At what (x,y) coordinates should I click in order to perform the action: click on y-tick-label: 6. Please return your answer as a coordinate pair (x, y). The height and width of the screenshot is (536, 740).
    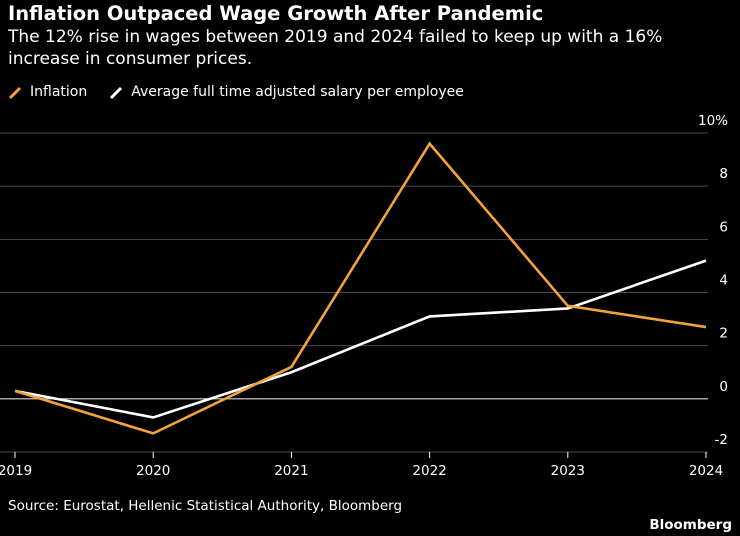
    Looking at the image, I should click on (723, 227).